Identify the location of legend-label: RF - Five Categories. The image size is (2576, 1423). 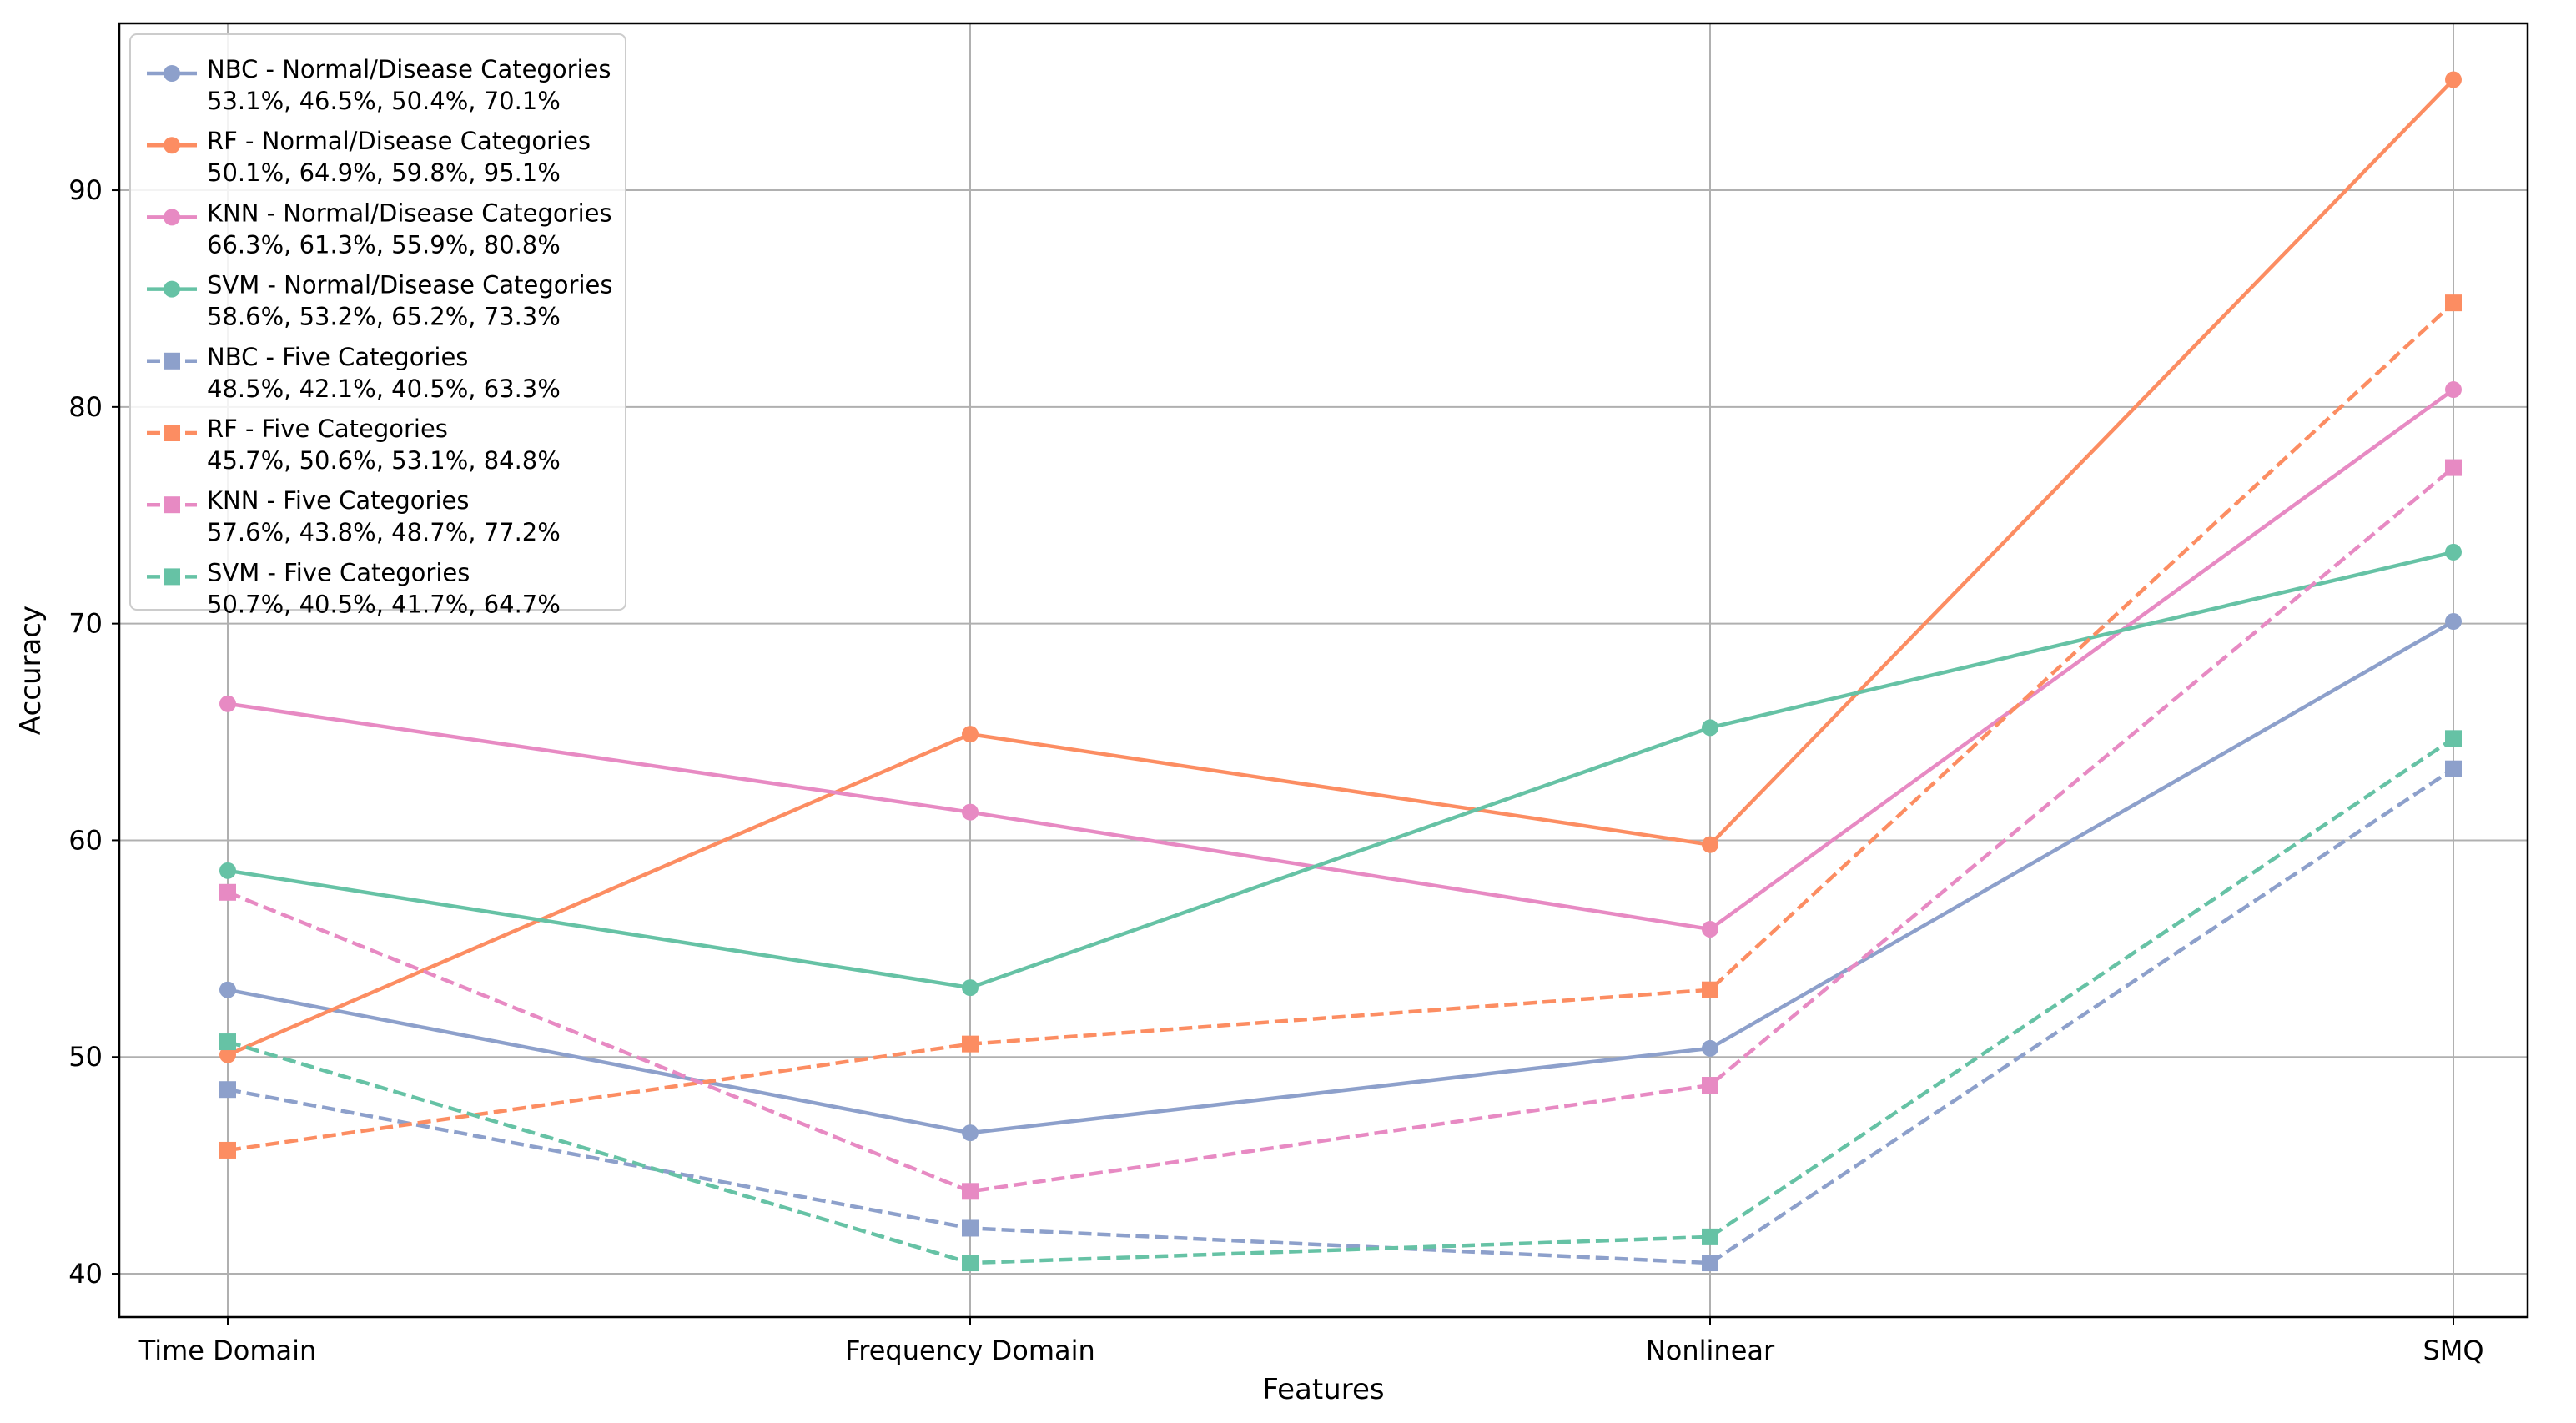
(327, 429).